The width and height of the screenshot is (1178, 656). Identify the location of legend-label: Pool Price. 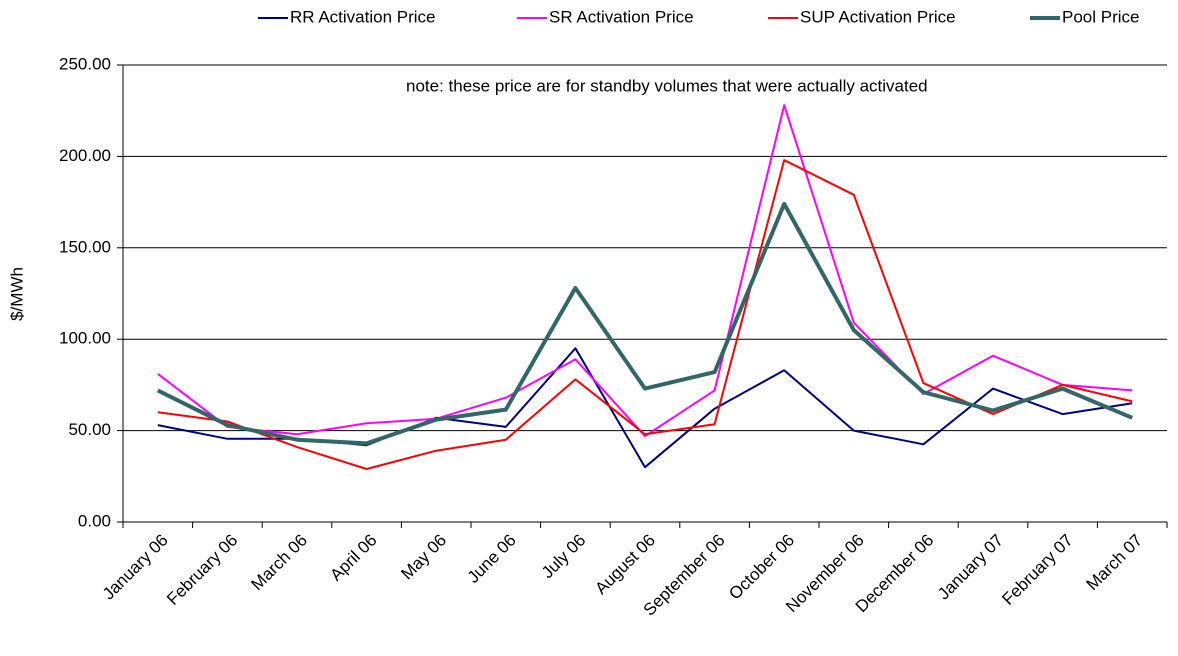
(1100, 16).